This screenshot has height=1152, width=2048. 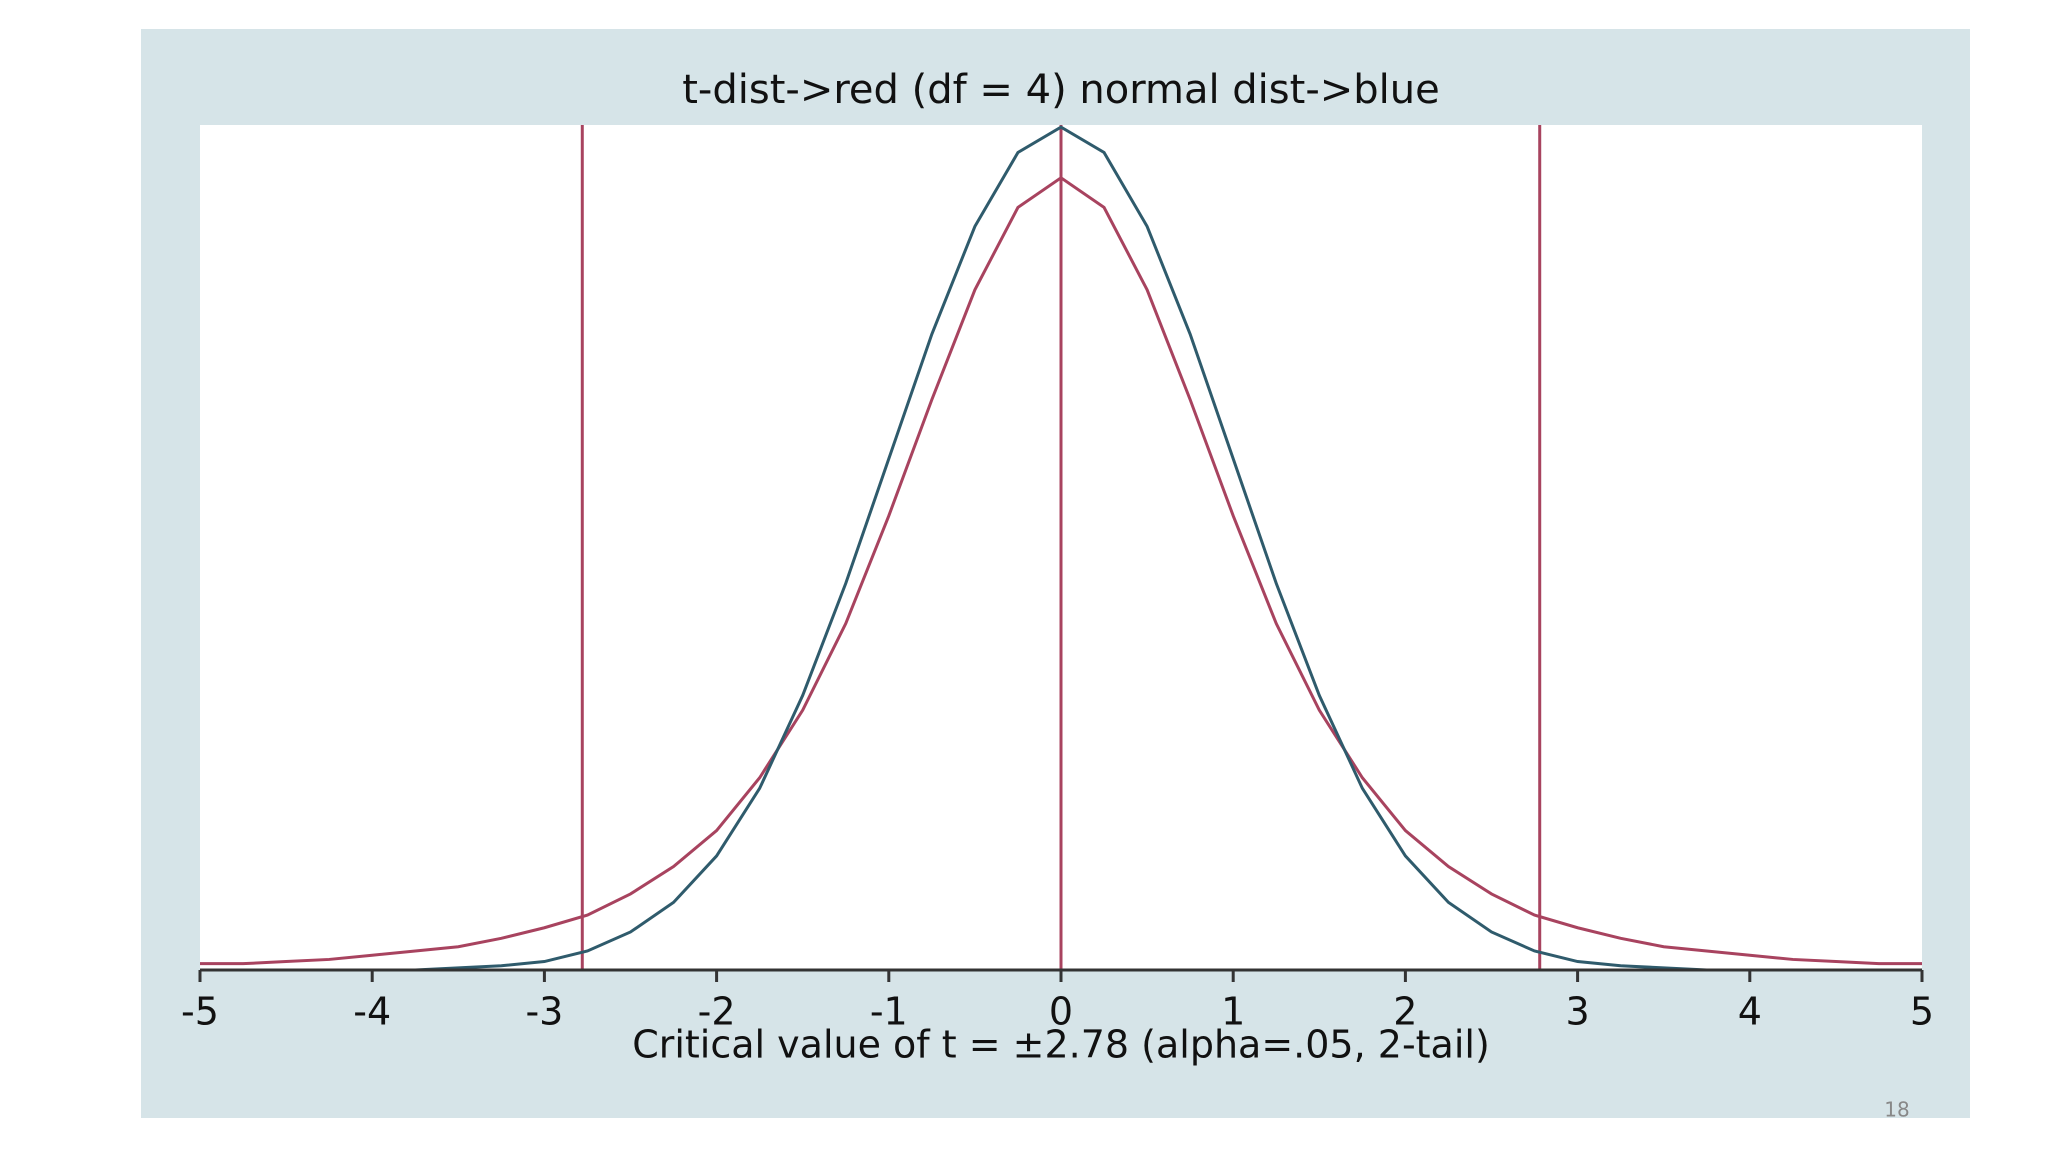 I want to click on x-tick-label: -5, so click(x=200, y=1012).